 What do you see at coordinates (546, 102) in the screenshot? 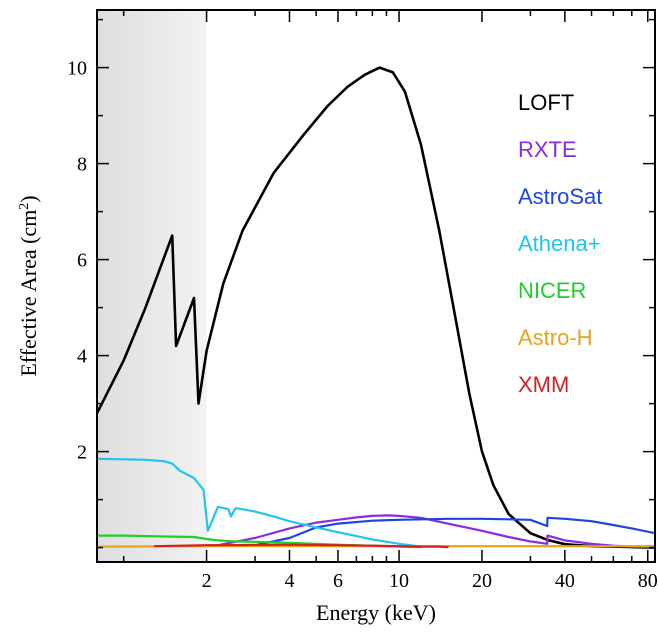
I see `legend-entry-loft: LOFT` at bounding box center [546, 102].